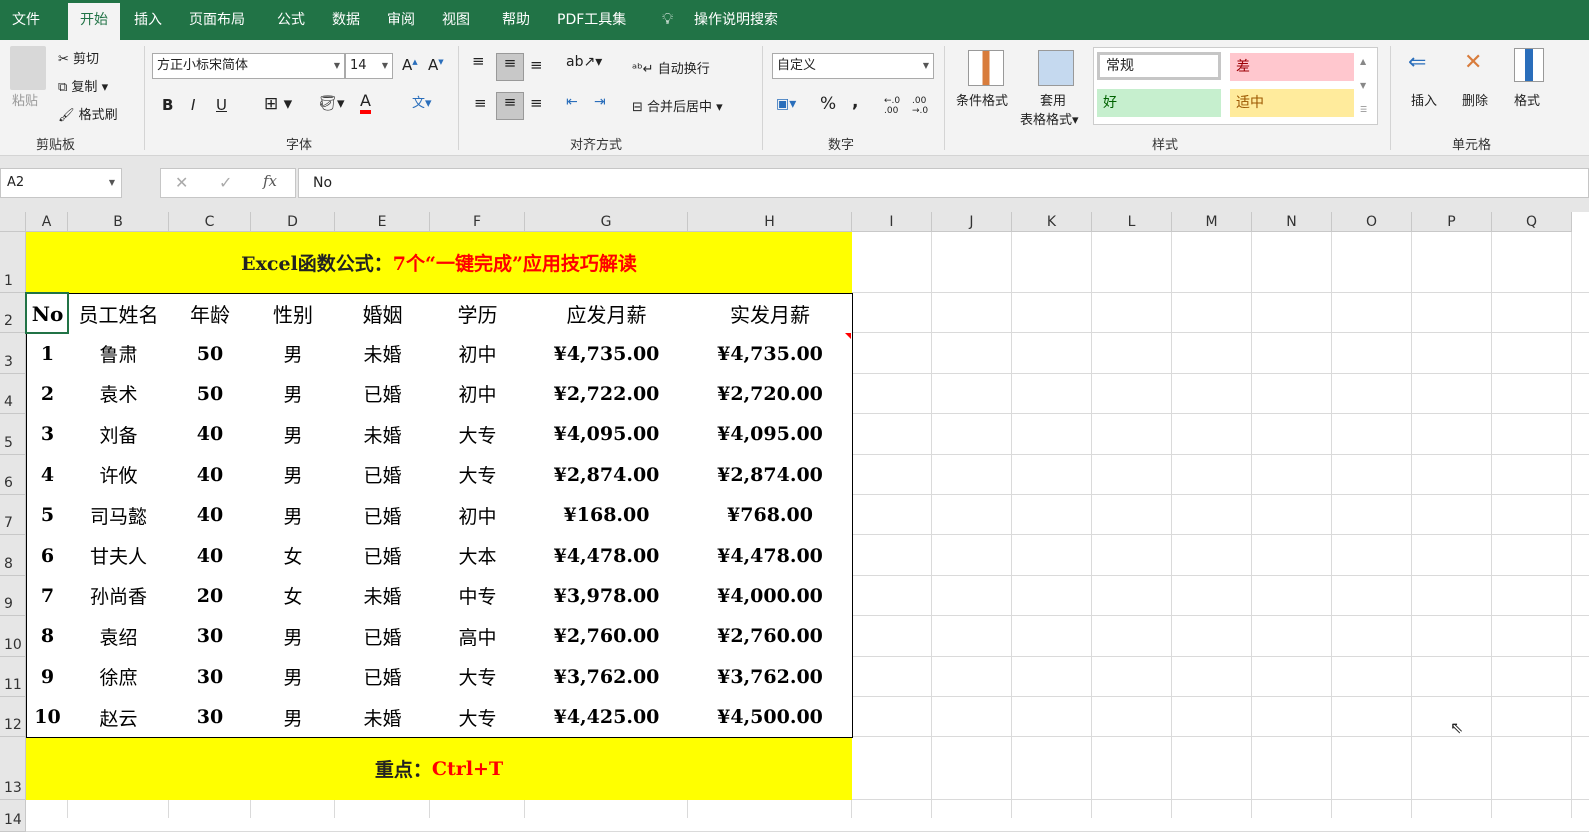 The image size is (1589, 832). What do you see at coordinates (47, 596) in the screenshot?
I see `table-cell: 7` at bounding box center [47, 596].